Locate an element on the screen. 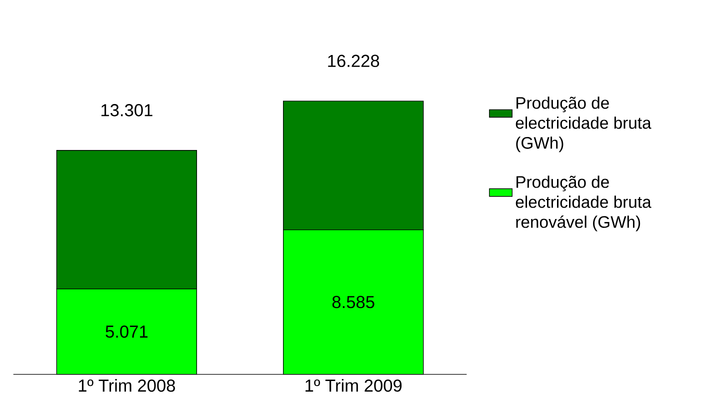 The width and height of the screenshot is (705, 409). data-label: 5.071 is located at coordinates (127, 331).